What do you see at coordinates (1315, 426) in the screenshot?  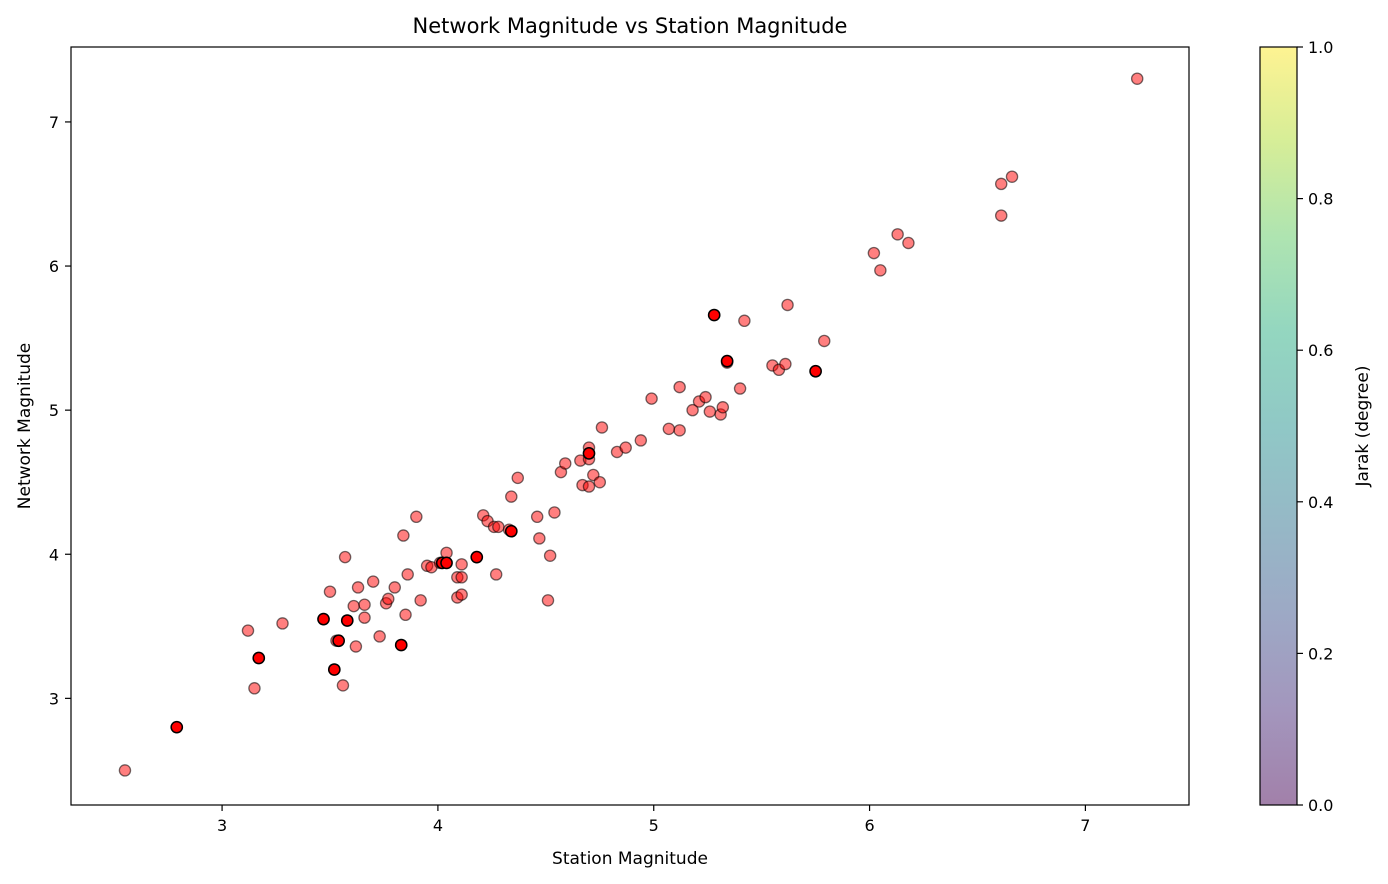 I see `colorbar-ticks: 0.0 0.2 0.4 0.6 0.8 1.0` at bounding box center [1315, 426].